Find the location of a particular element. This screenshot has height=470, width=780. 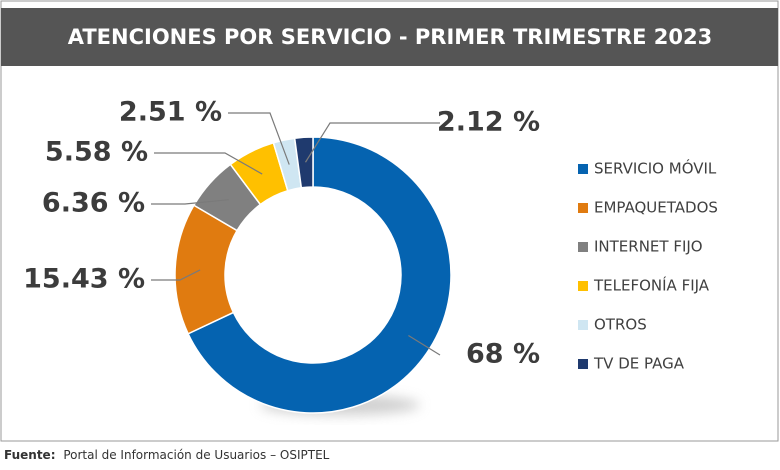

legend-label: SERVICIO MÓVIL is located at coordinates (655, 168).